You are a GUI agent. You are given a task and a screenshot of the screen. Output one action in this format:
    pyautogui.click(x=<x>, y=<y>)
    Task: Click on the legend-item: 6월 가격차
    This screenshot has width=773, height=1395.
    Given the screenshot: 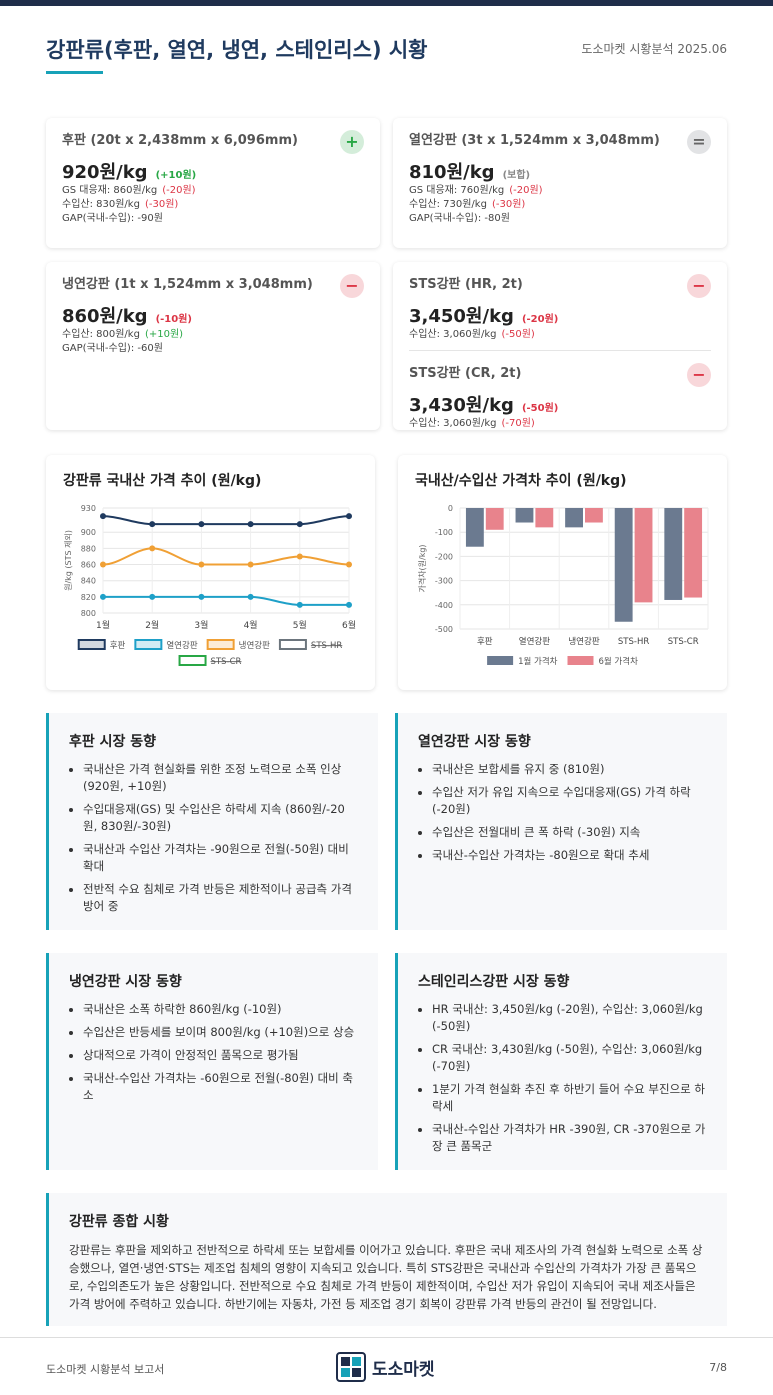 What is the action you would take?
    pyautogui.click(x=602, y=661)
    